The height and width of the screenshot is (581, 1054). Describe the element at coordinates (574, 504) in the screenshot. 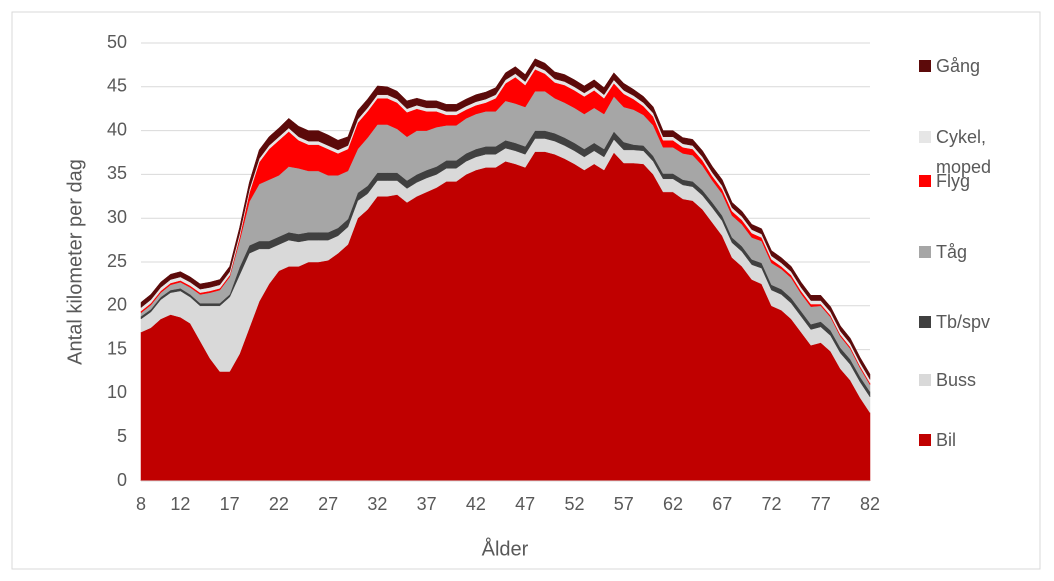

I see `x-tick-label: 52` at that location.